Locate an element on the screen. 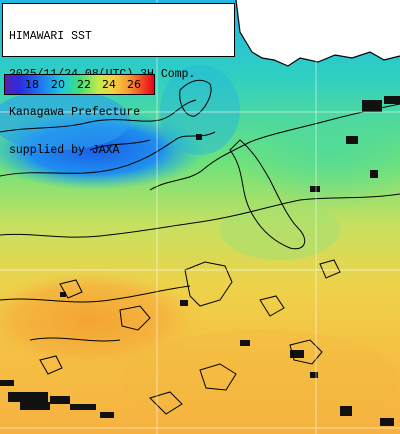 The image size is (400, 434). land-mass is located at coordinates (318, 33).